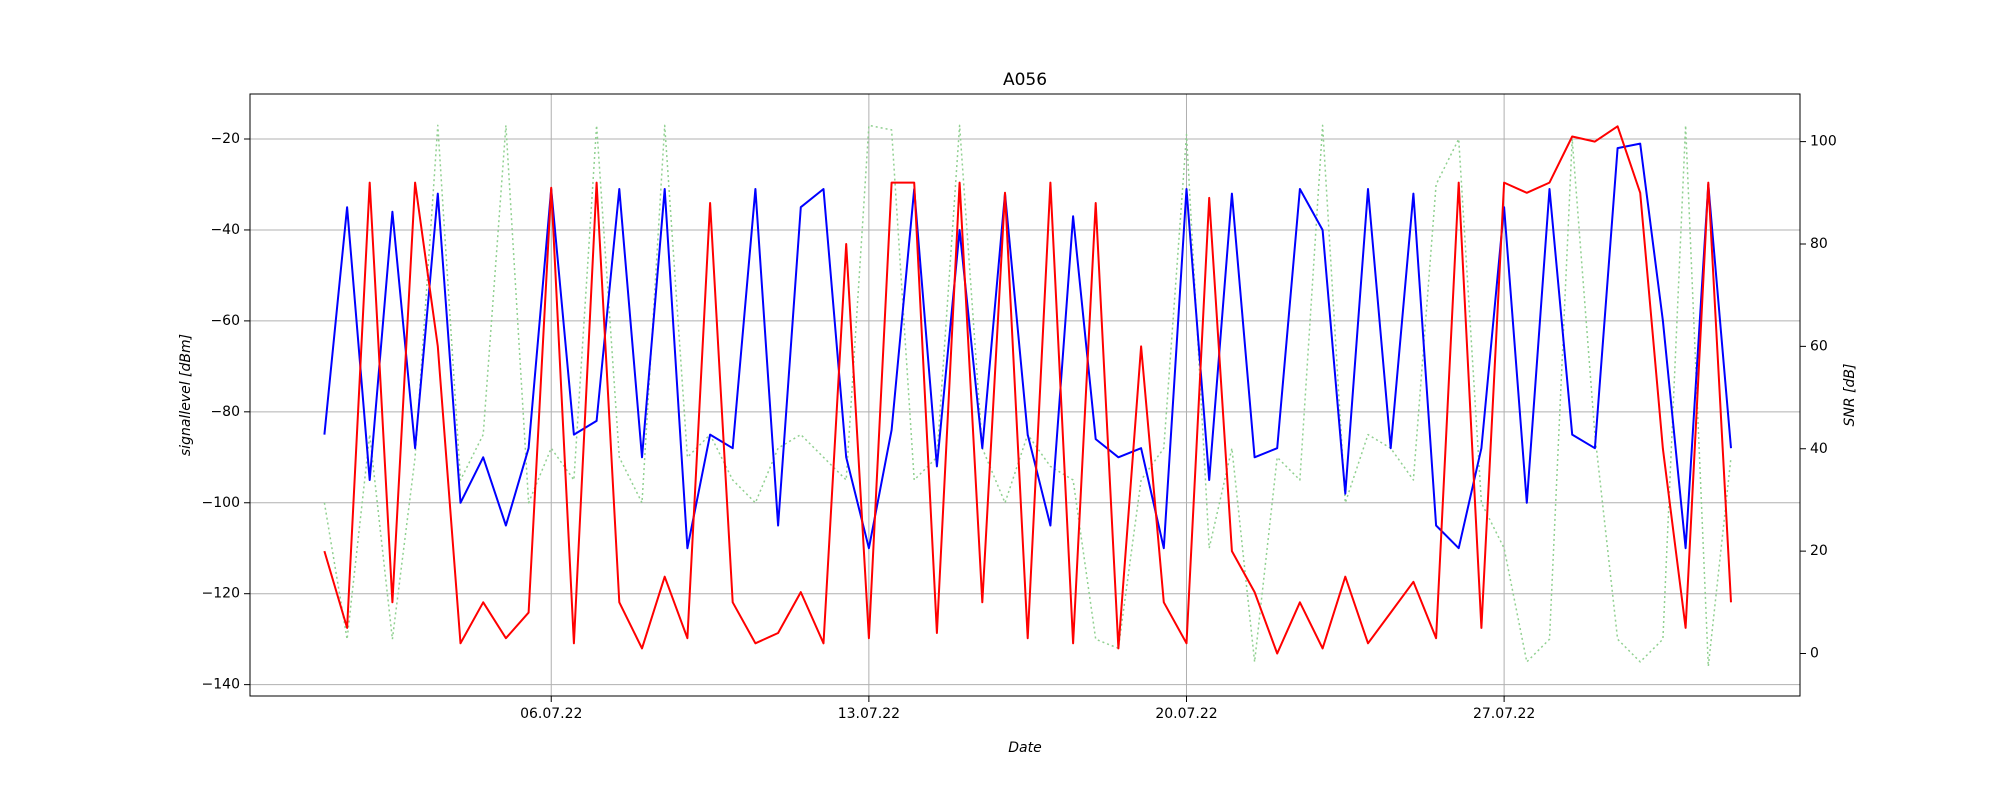 Image resolution: width=2000 pixels, height=800 pixels. I want to click on y2-tick-label: 40, so click(1819, 449).